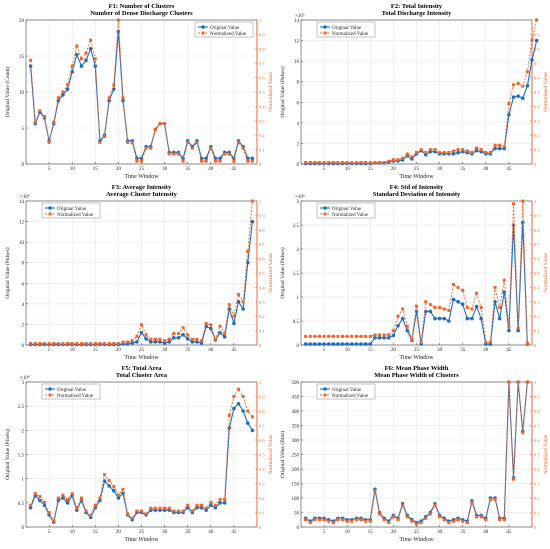 The height and width of the screenshot is (549, 550). I want to click on y-tick-label: 250, so click(296, 456).